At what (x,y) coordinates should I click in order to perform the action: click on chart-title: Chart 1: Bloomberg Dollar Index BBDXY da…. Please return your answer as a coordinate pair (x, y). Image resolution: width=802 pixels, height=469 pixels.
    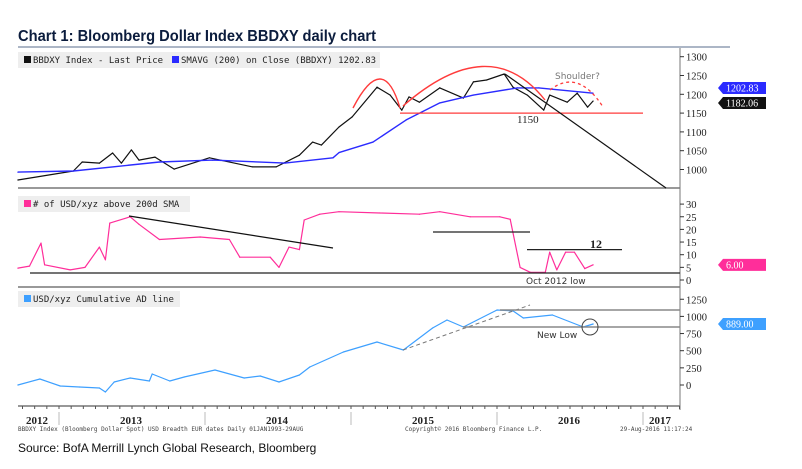
    Looking at the image, I should click on (197, 36).